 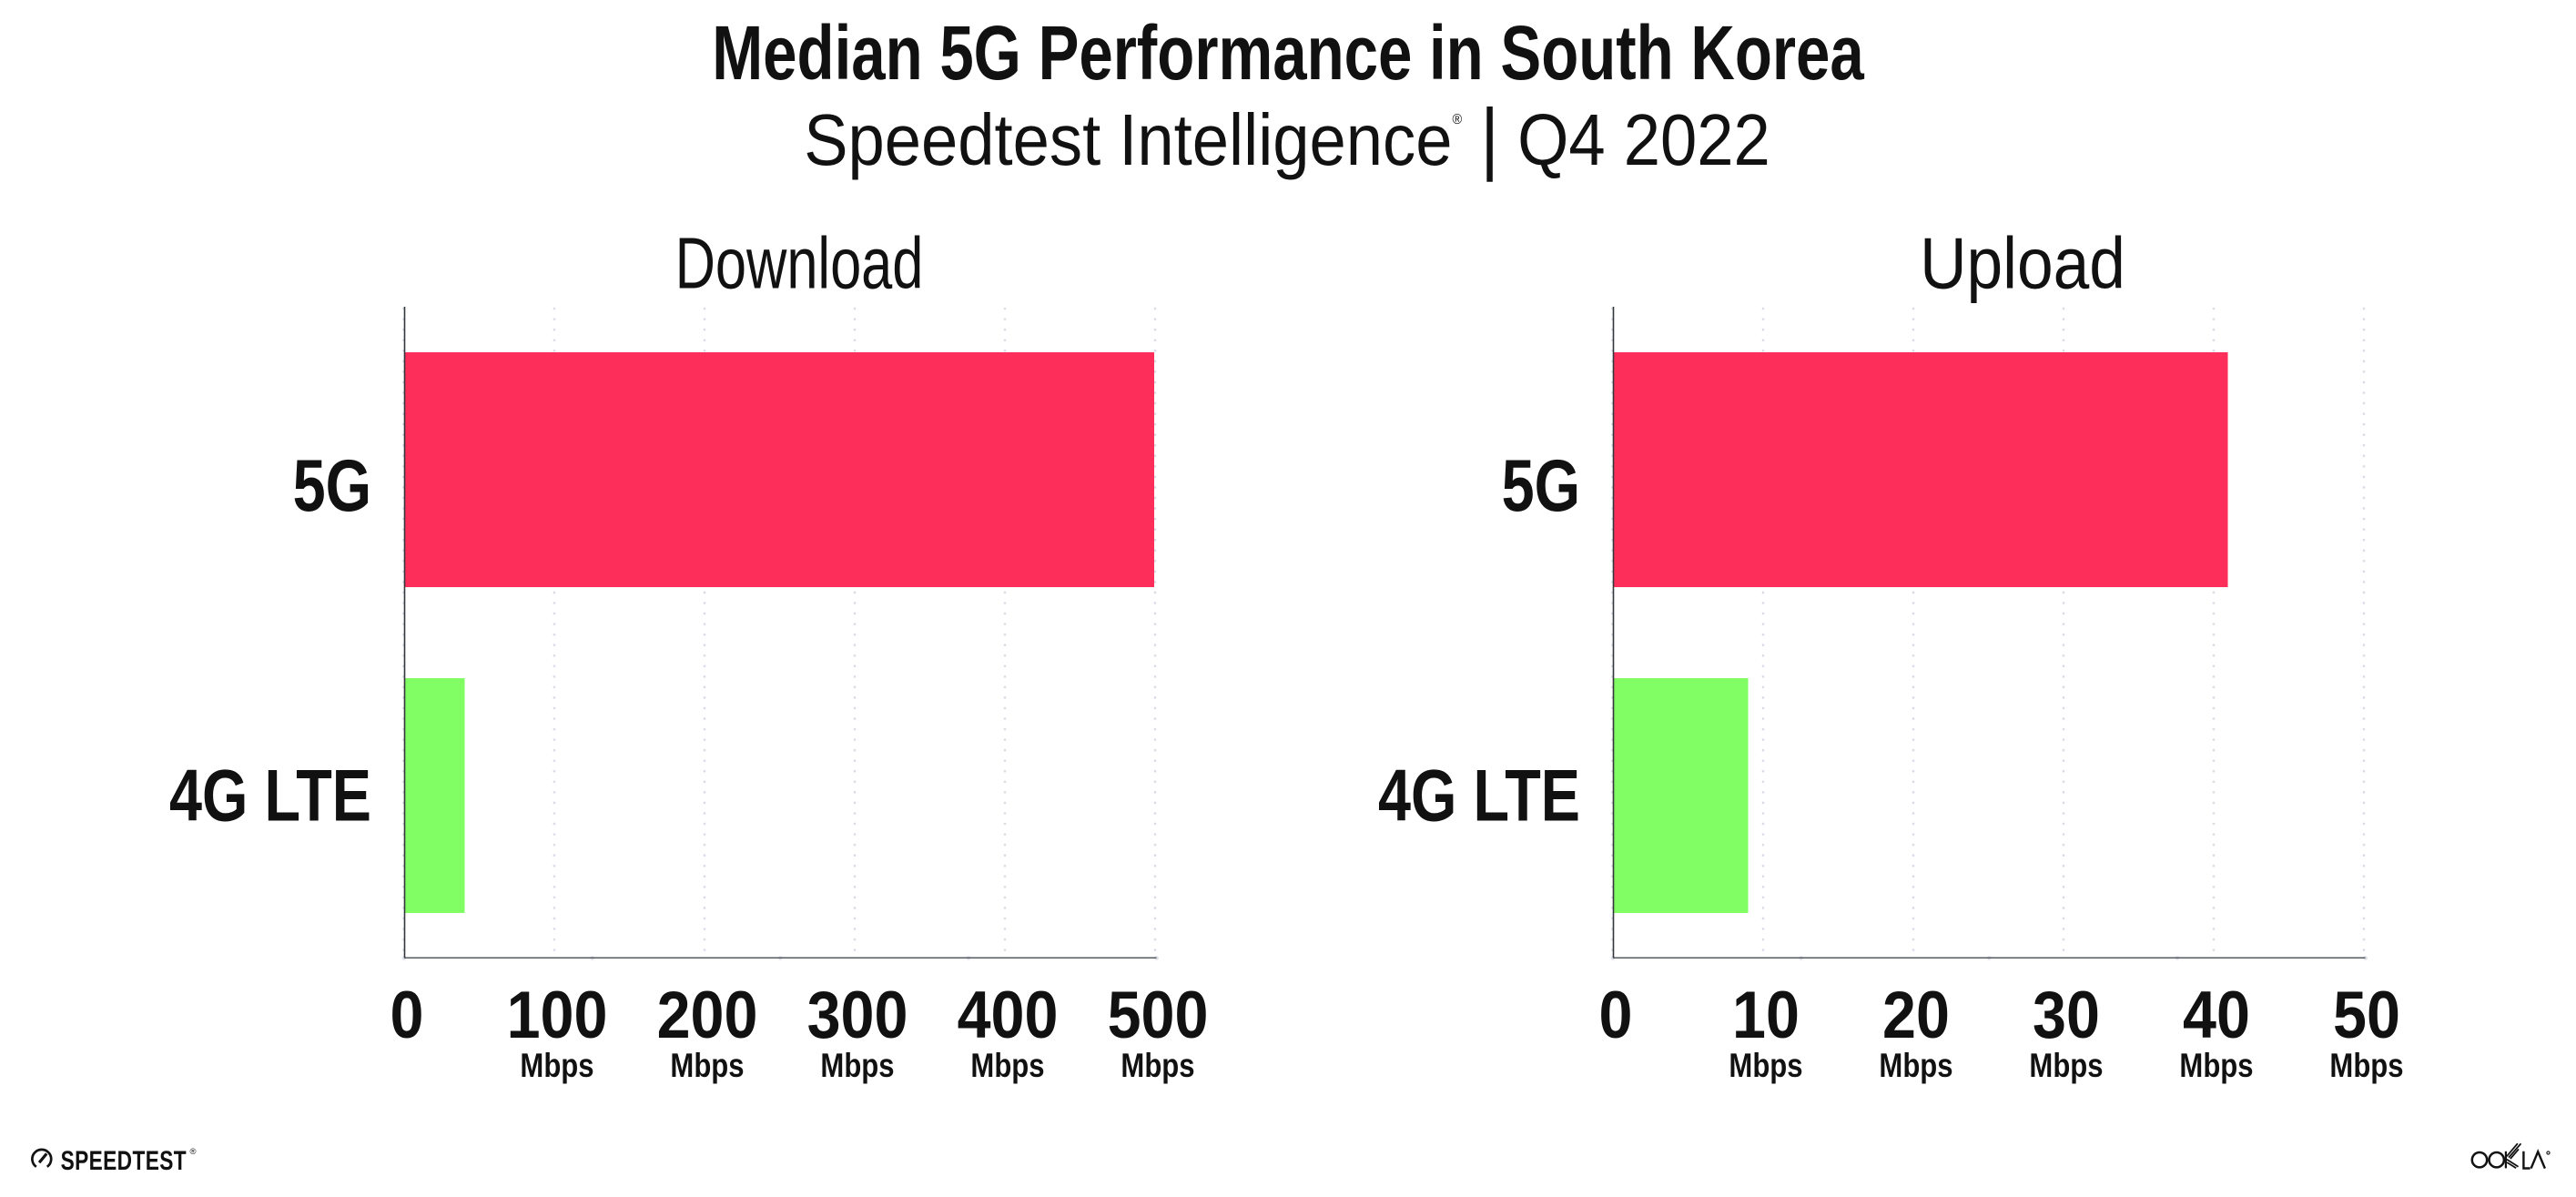 I want to click on svg-text: SPEEDTEST, so click(x=124, y=1160).